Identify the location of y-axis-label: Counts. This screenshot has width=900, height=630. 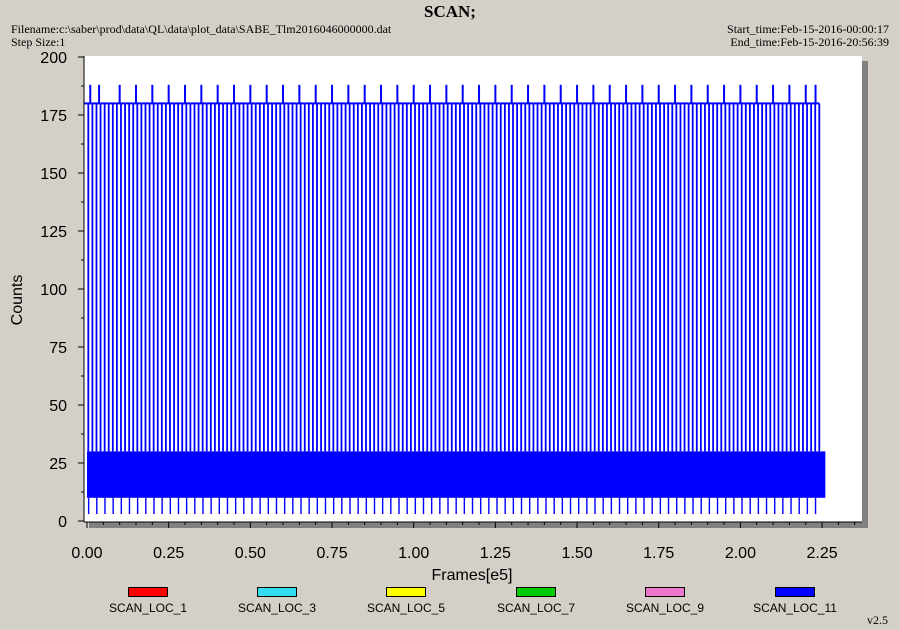
(17, 300).